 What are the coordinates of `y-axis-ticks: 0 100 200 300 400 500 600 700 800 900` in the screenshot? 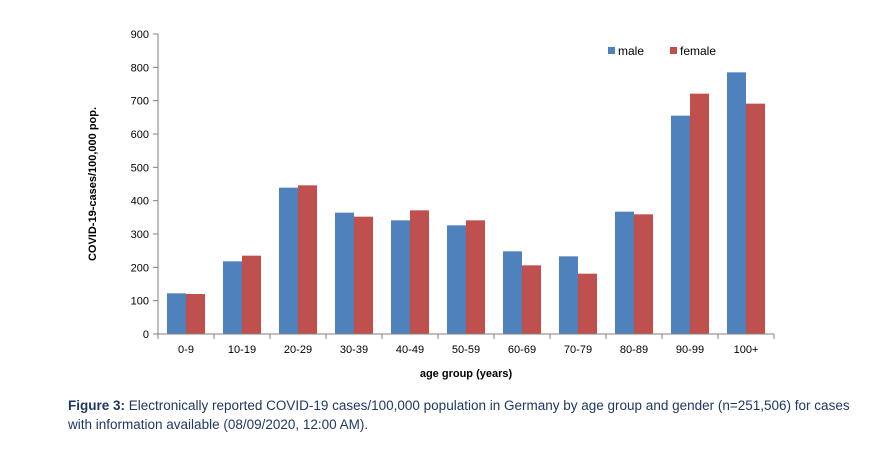 It's located at (144, 185).